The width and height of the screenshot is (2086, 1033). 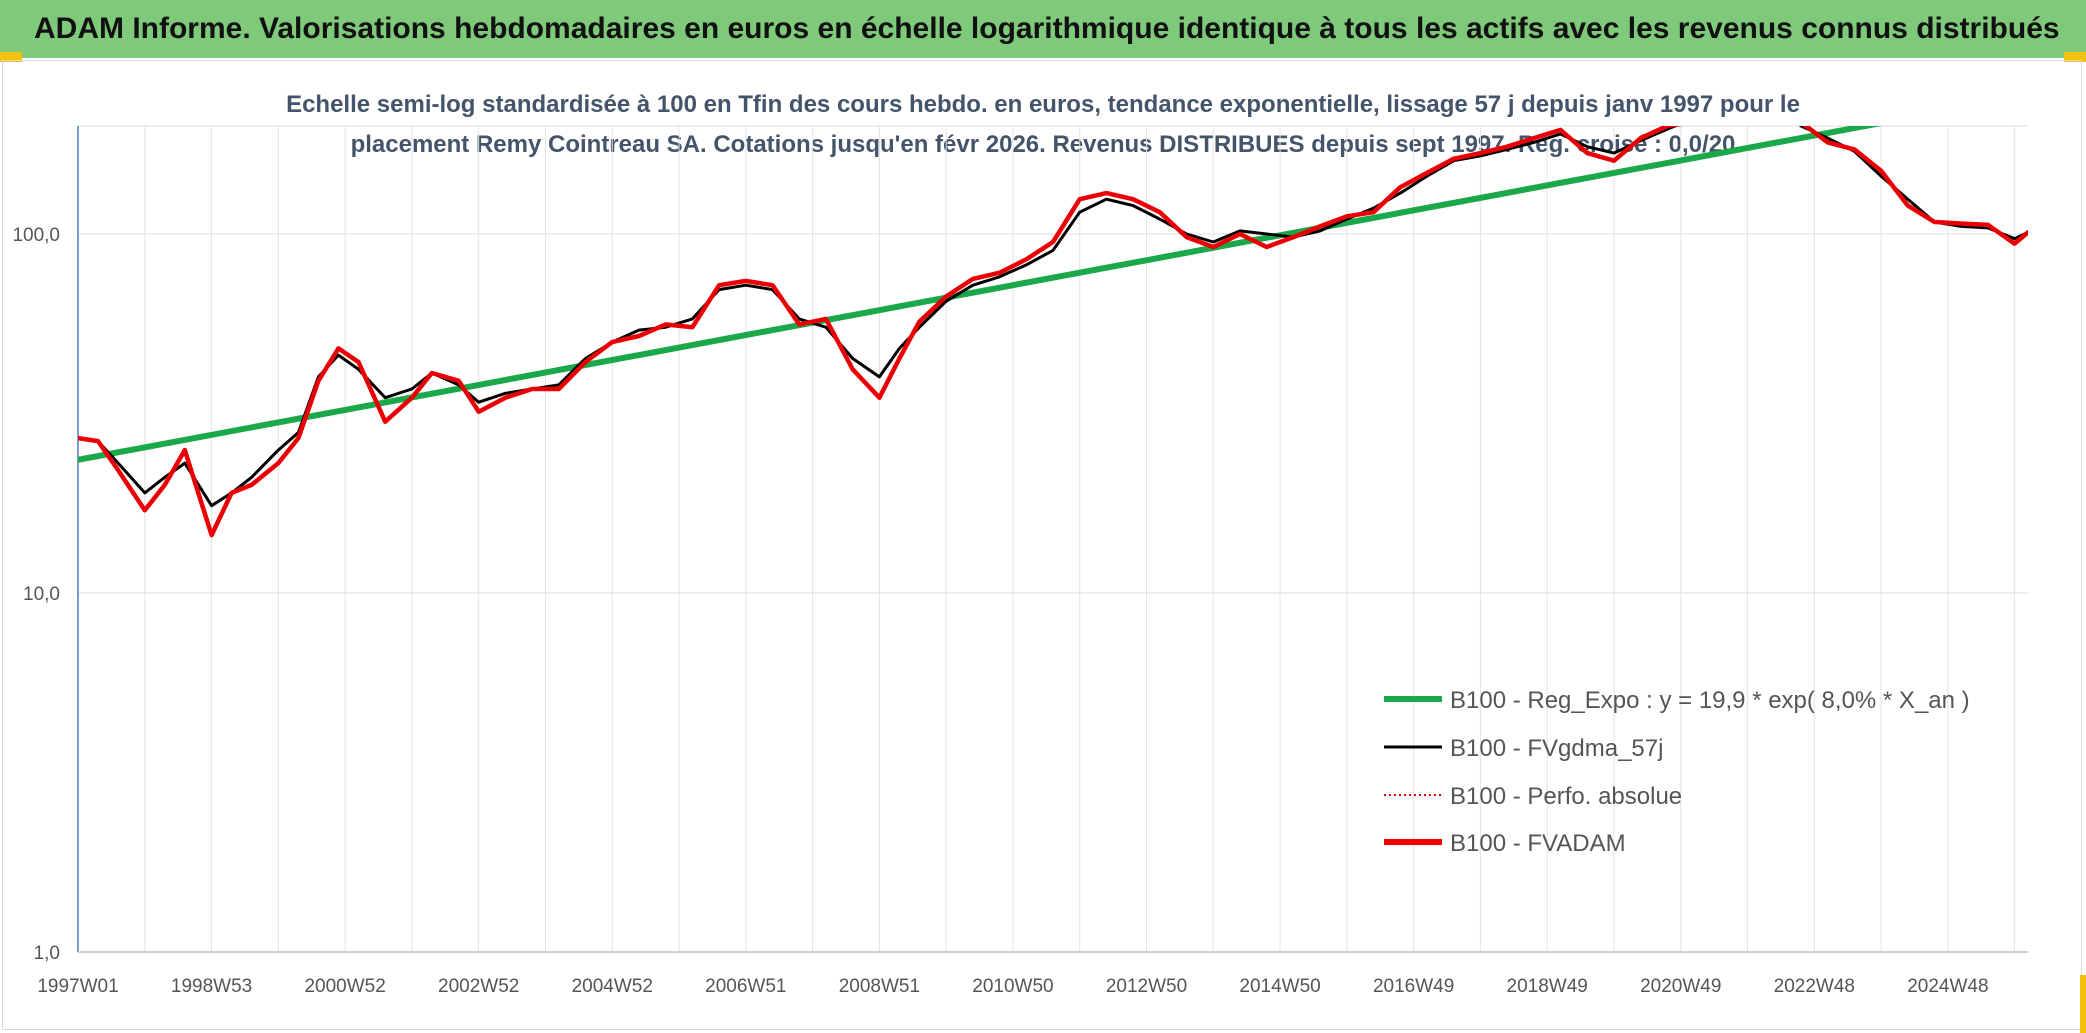 What do you see at coordinates (41, 594) in the screenshot?
I see `y-tick-label: 10,0` at bounding box center [41, 594].